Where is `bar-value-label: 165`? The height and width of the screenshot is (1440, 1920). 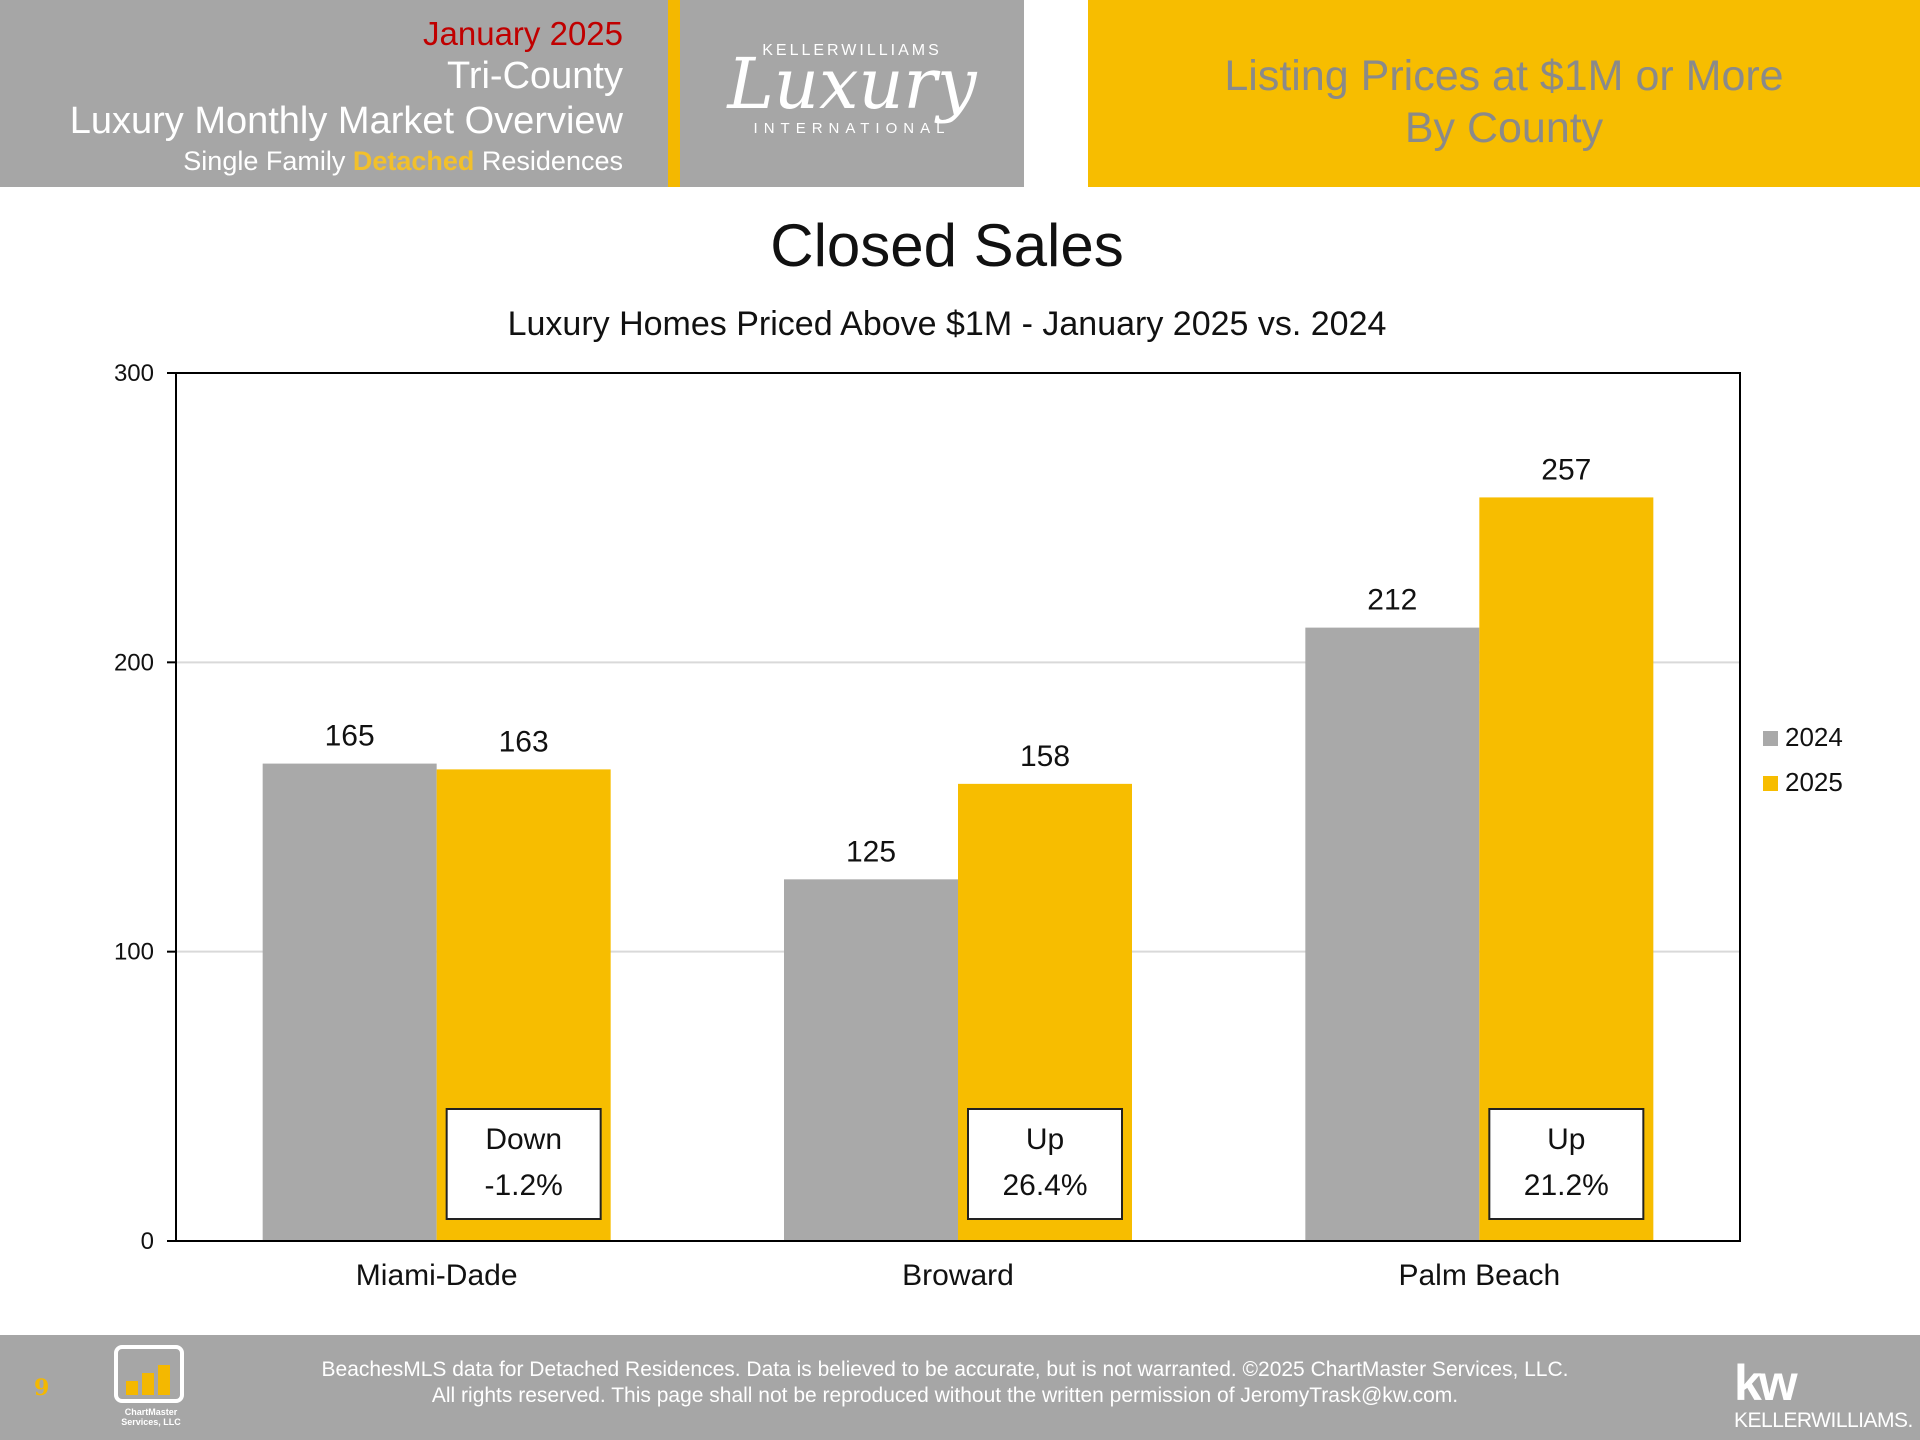
bar-value-label: 165 is located at coordinates (350, 736).